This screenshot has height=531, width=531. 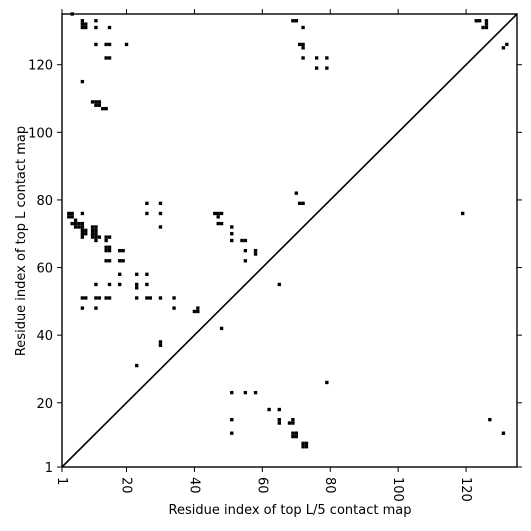 What do you see at coordinates (261, 485) in the screenshot?
I see `x-tick-label: 60` at bounding box center [261, 485].